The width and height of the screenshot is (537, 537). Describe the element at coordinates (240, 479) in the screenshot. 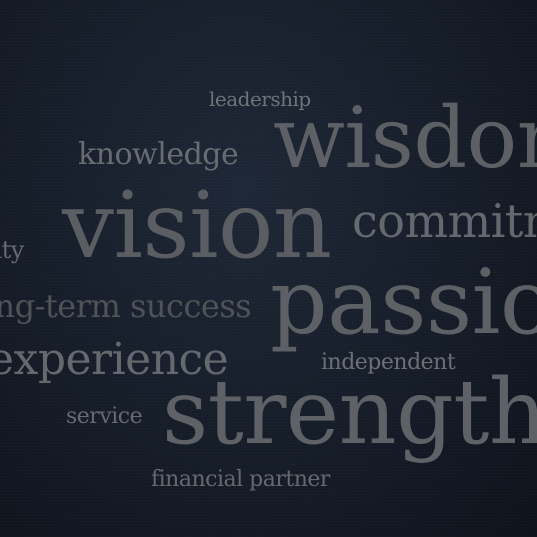

I see `word-financial-partner: financial partner` at that location.